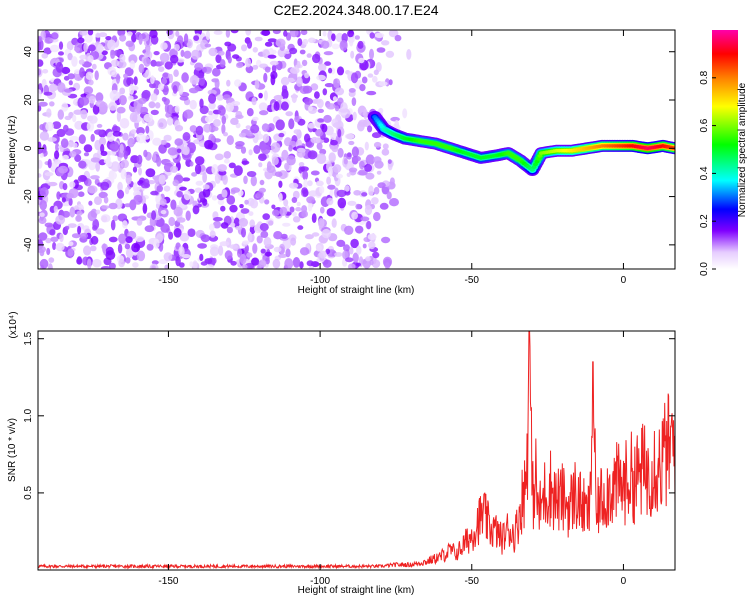  Describe the element at coordinates (472, 280) in the screenshot. I see `x-tick-label: -50` at that location.